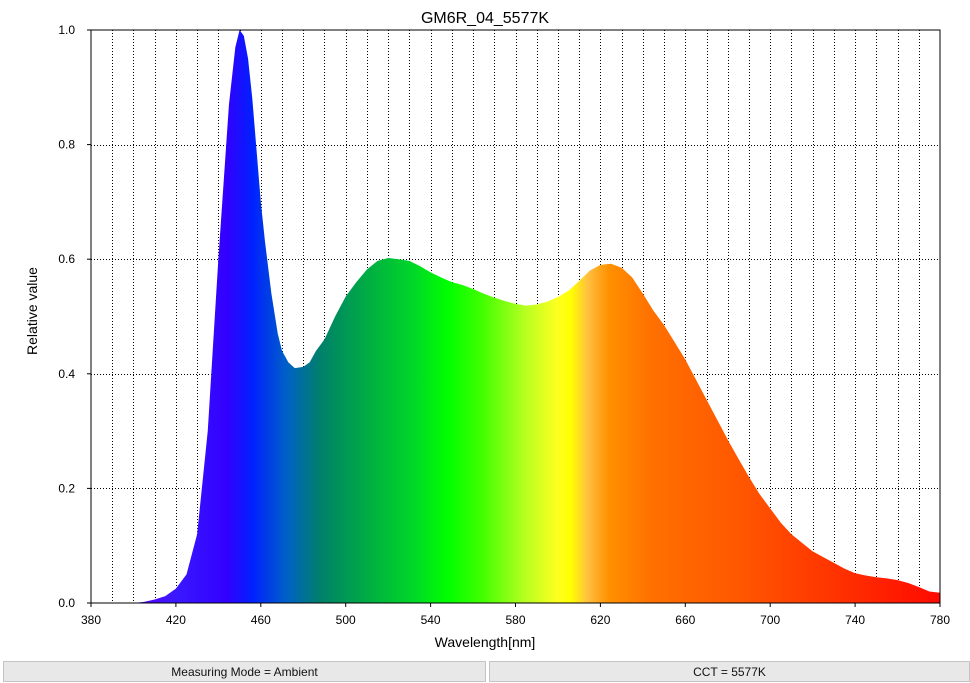 Image resolution: width=970 pixels, height=683 pixels. Describe the element at coordinates (244, 671) in the screenshot. I see `measuring-mode-status: Measuring Mode = Ambient` at that location.